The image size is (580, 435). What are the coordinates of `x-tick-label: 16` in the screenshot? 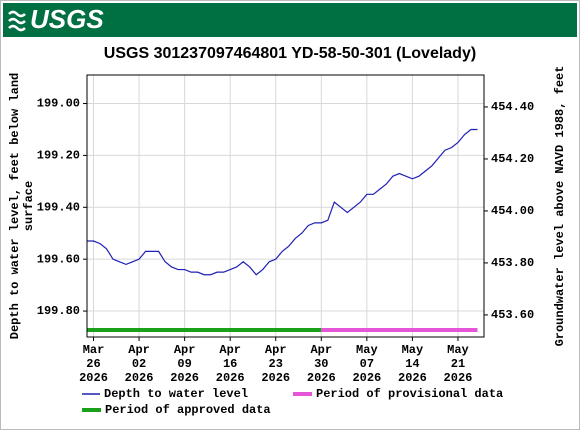 It's located at (230, 364).